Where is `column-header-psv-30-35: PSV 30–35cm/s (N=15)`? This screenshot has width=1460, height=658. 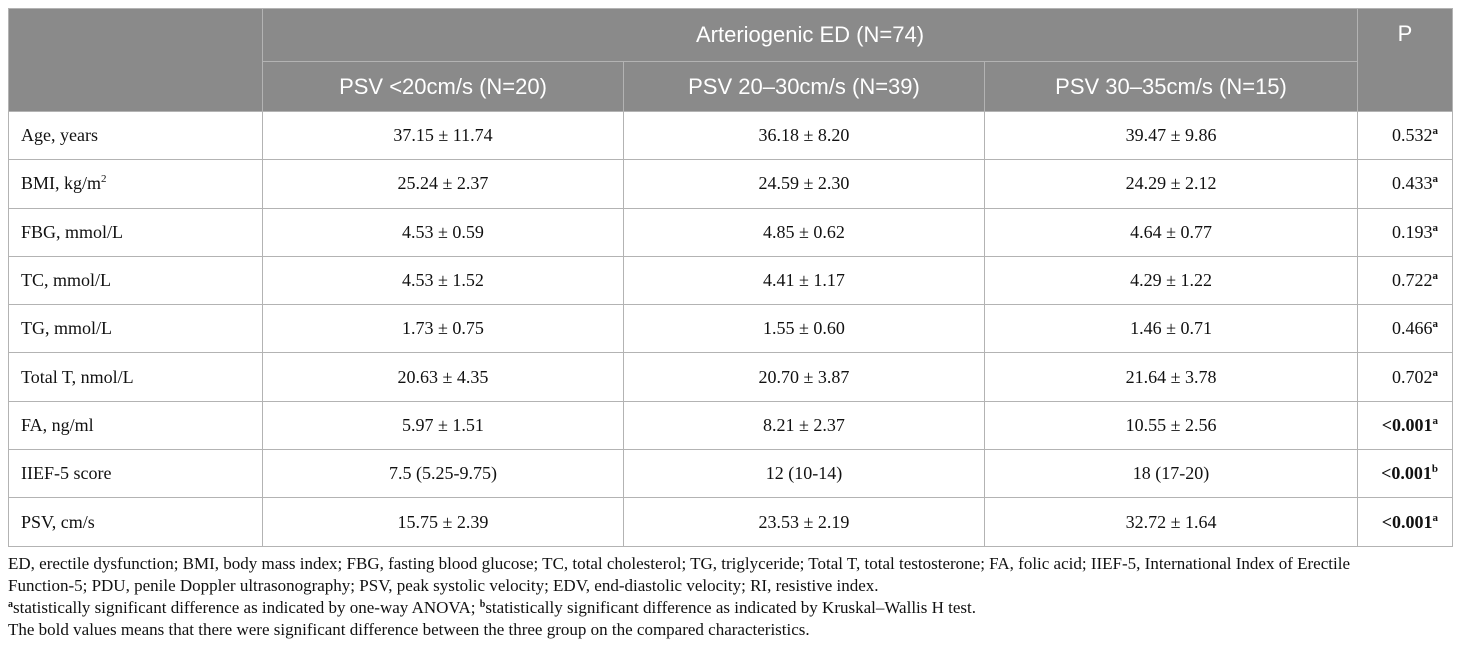
column-header-psv-30-35: PSV 30–35cm/s (N=15) is located at coordinates (1171, 86).